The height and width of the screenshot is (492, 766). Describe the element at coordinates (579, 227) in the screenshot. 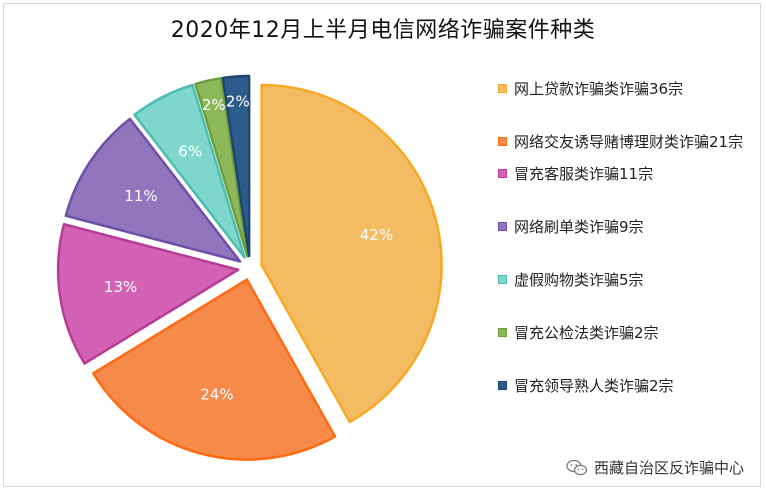

I see `legend-label-4: 网络刷单类诈骗9宗` at that location.